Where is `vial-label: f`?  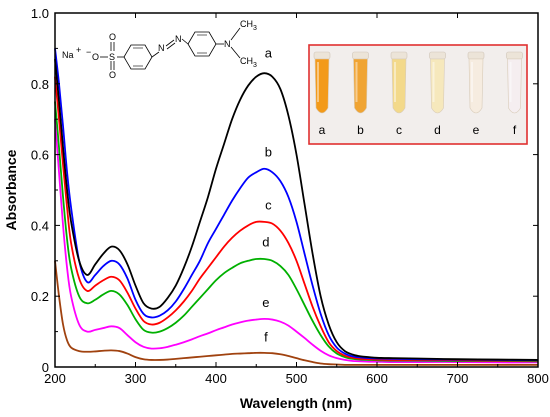 vial-label: f is located at coordinates (515, 130).